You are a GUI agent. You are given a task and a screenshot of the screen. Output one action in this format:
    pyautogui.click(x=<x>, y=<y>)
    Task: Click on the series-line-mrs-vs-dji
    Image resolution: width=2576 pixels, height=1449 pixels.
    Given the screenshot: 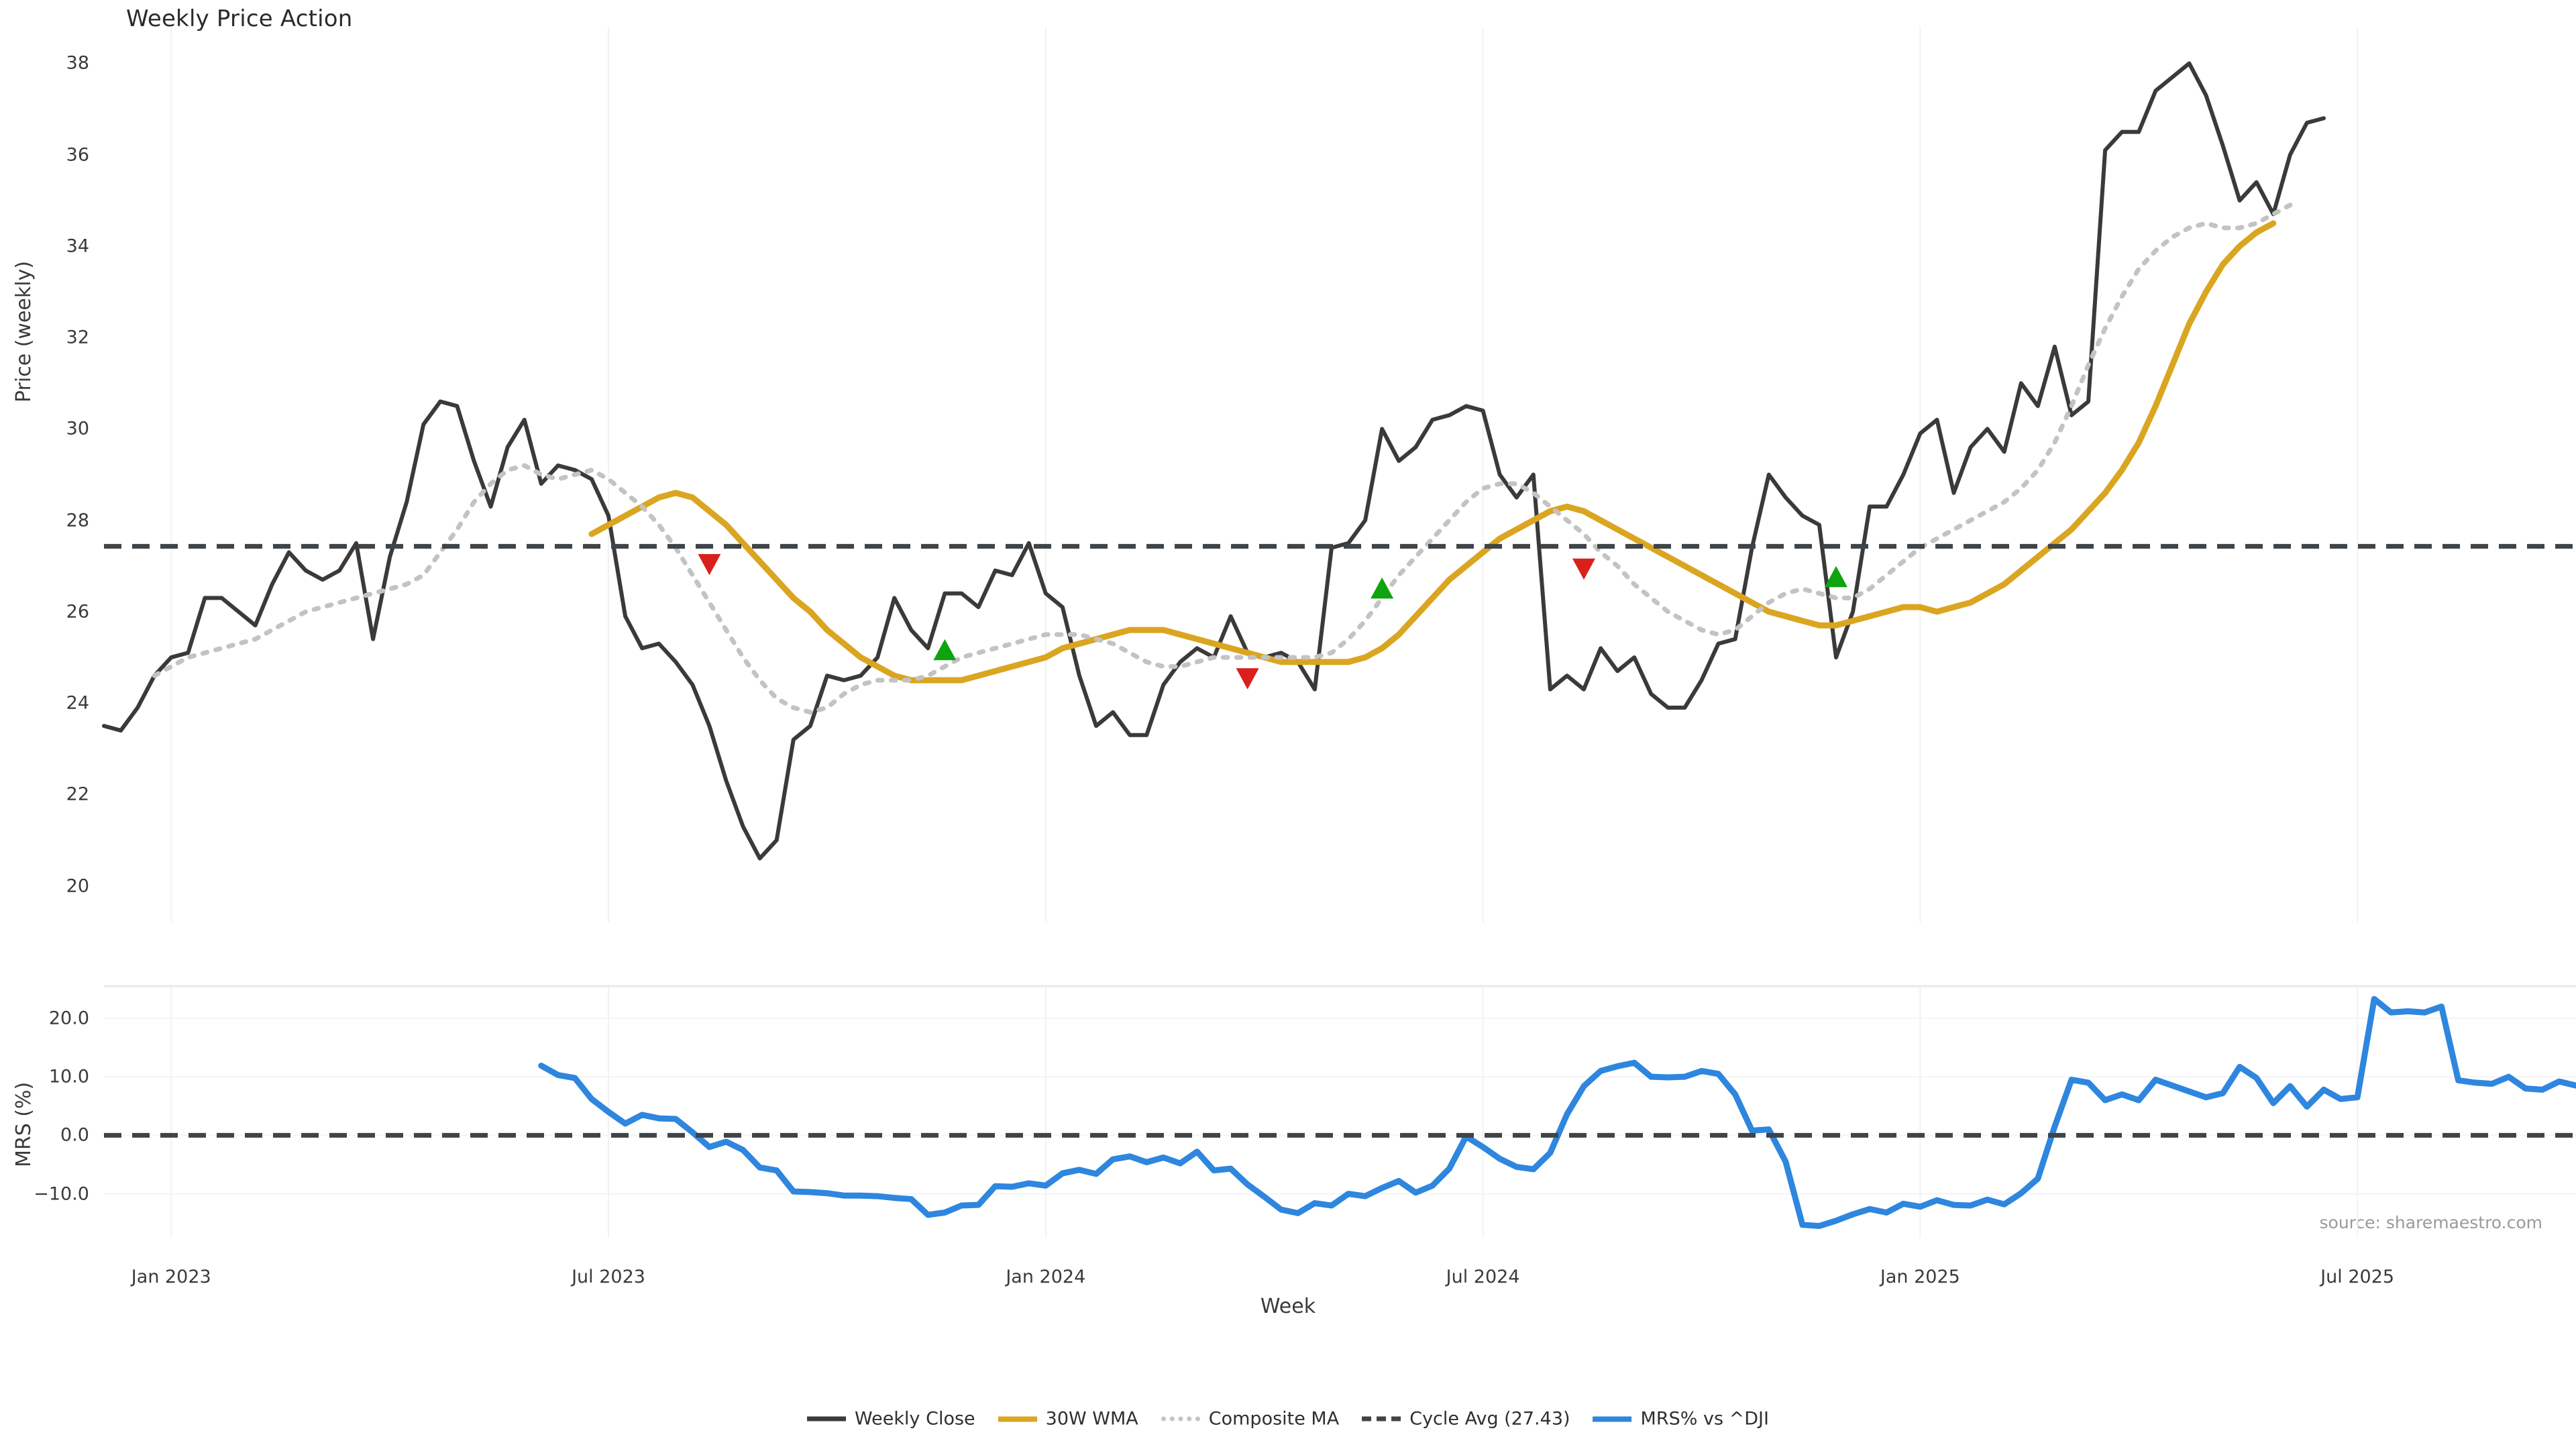 What is the action you would take?
    pyautogui.click(x=1557, y=1113)
    